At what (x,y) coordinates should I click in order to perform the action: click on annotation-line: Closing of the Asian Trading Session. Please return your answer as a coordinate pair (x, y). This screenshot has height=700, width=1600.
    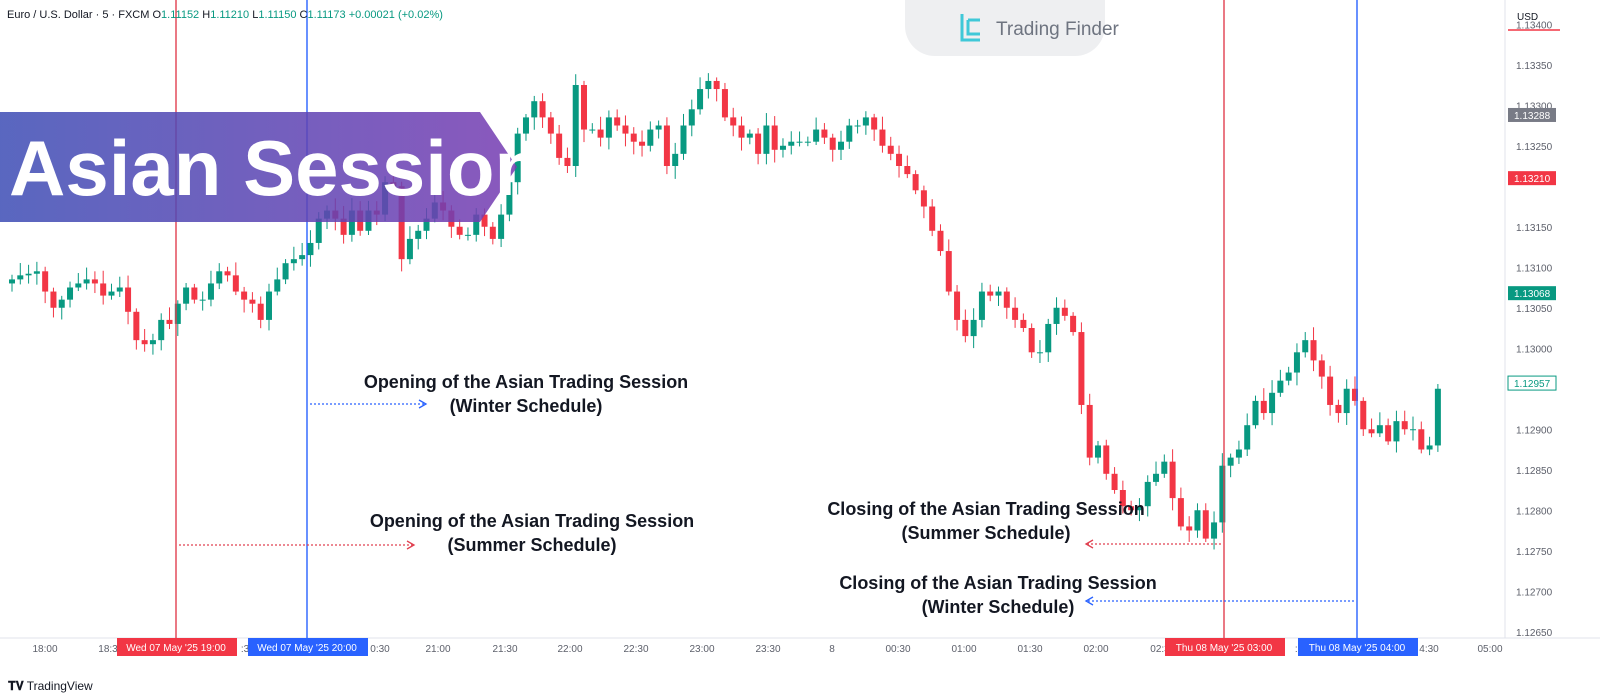
    Looking at the image, I should click on (986, 509).